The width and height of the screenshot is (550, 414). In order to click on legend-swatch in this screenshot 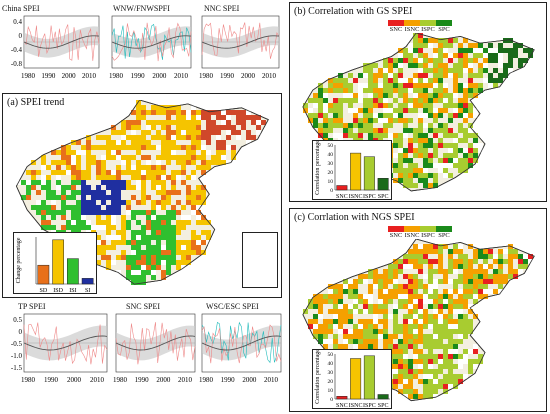, I will do `click(396, 23)`.